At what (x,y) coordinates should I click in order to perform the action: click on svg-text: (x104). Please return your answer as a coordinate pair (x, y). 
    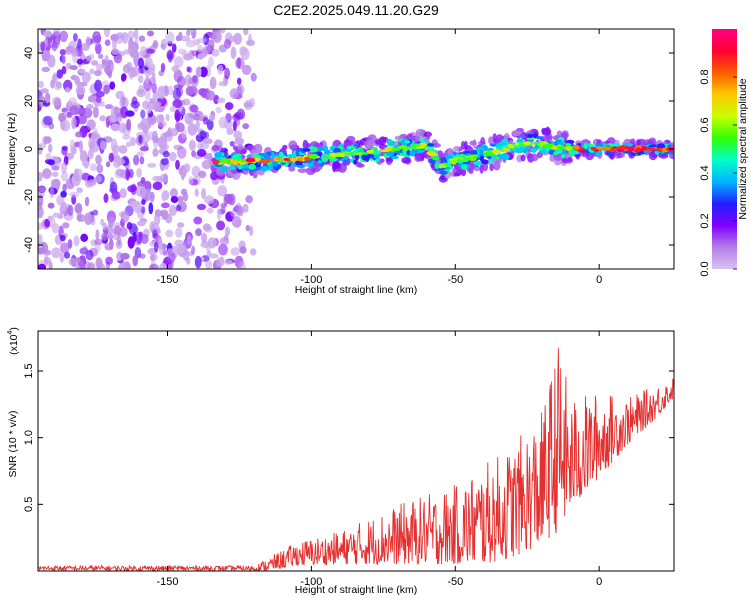
    Looking at the image, I should click on (13, 341).